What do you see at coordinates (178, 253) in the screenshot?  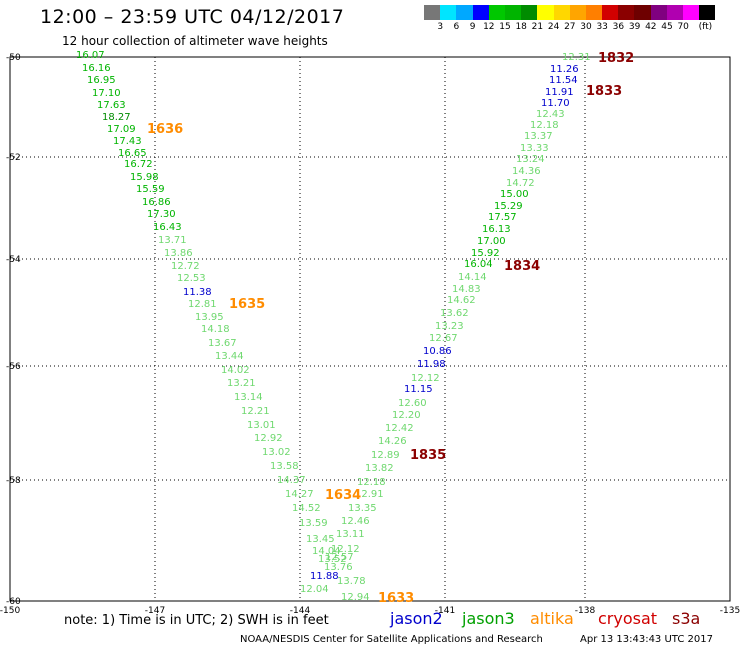 I see `track-a-value: 13.86` at bounding box center [178, 253].